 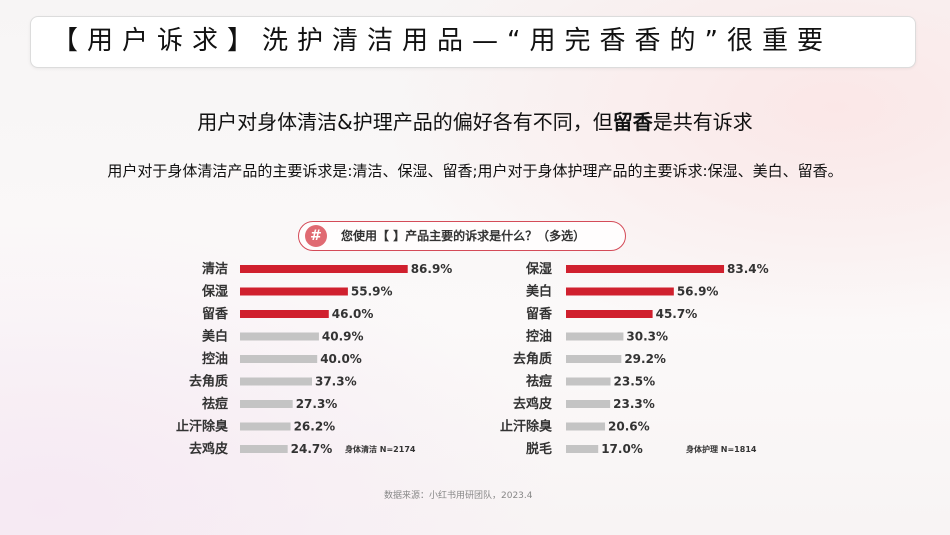 I want to click on value-label: 23.3%, so click(x=634, y=404).